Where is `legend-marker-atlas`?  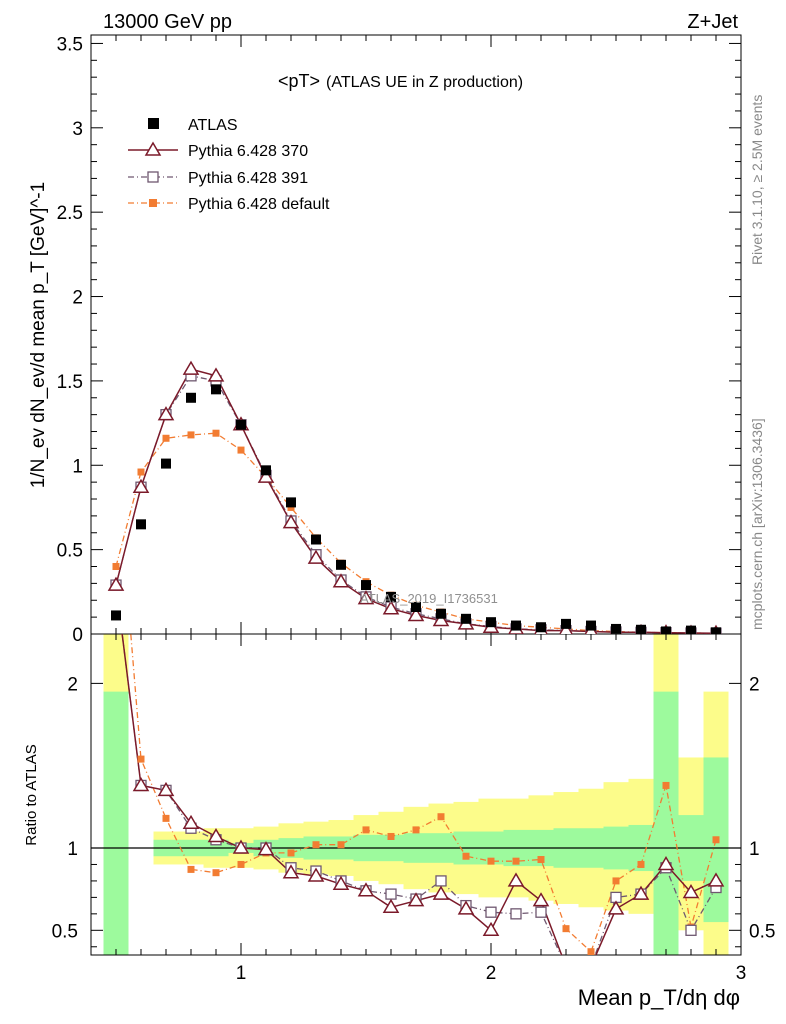
legend-marker-atlas is located at coordinates (153, 123).